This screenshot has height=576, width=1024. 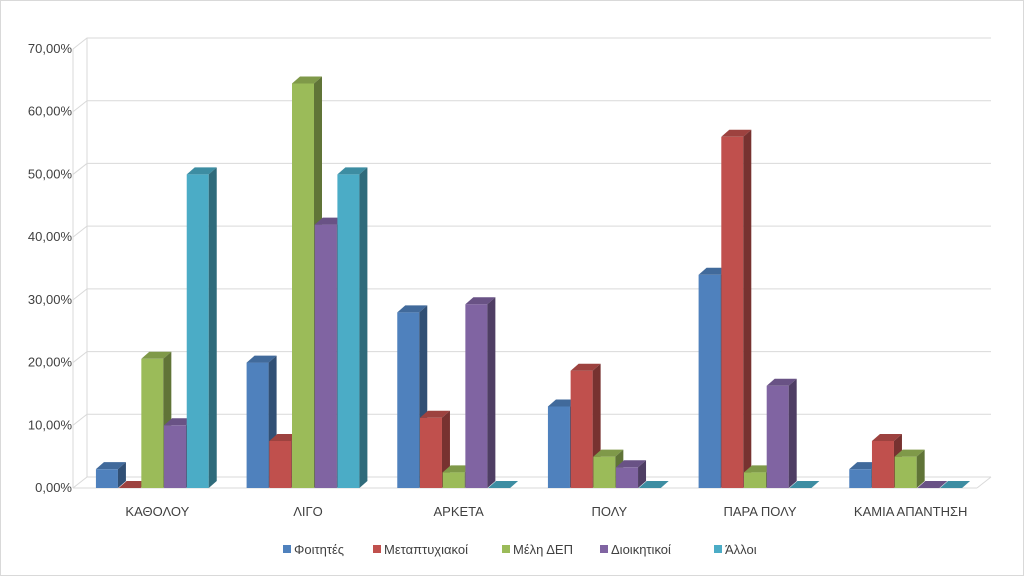 I want to click on legend-item: Φοιτητές, so click(x=313, y=549).